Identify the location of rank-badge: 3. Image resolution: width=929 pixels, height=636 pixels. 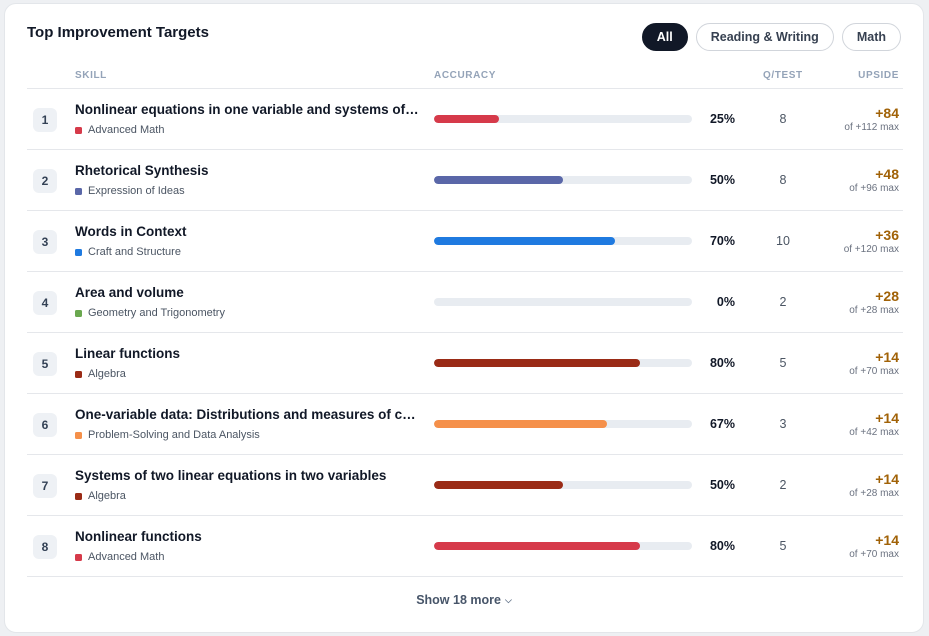
(45, 242).